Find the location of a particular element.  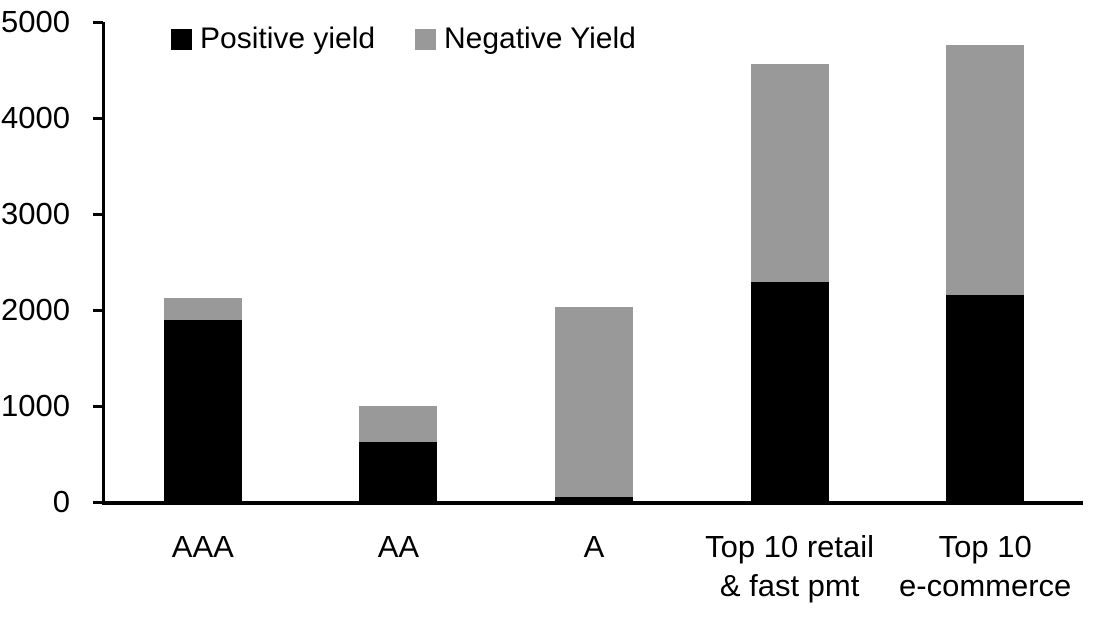

x-category-label: AAA is located at coordinates (202, 546).